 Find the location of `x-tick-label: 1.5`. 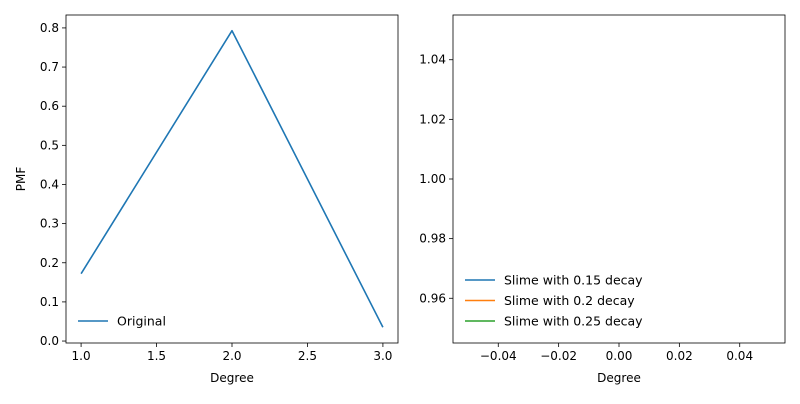

x-tick-label: 1.5 is located at coordinates (156, 356).